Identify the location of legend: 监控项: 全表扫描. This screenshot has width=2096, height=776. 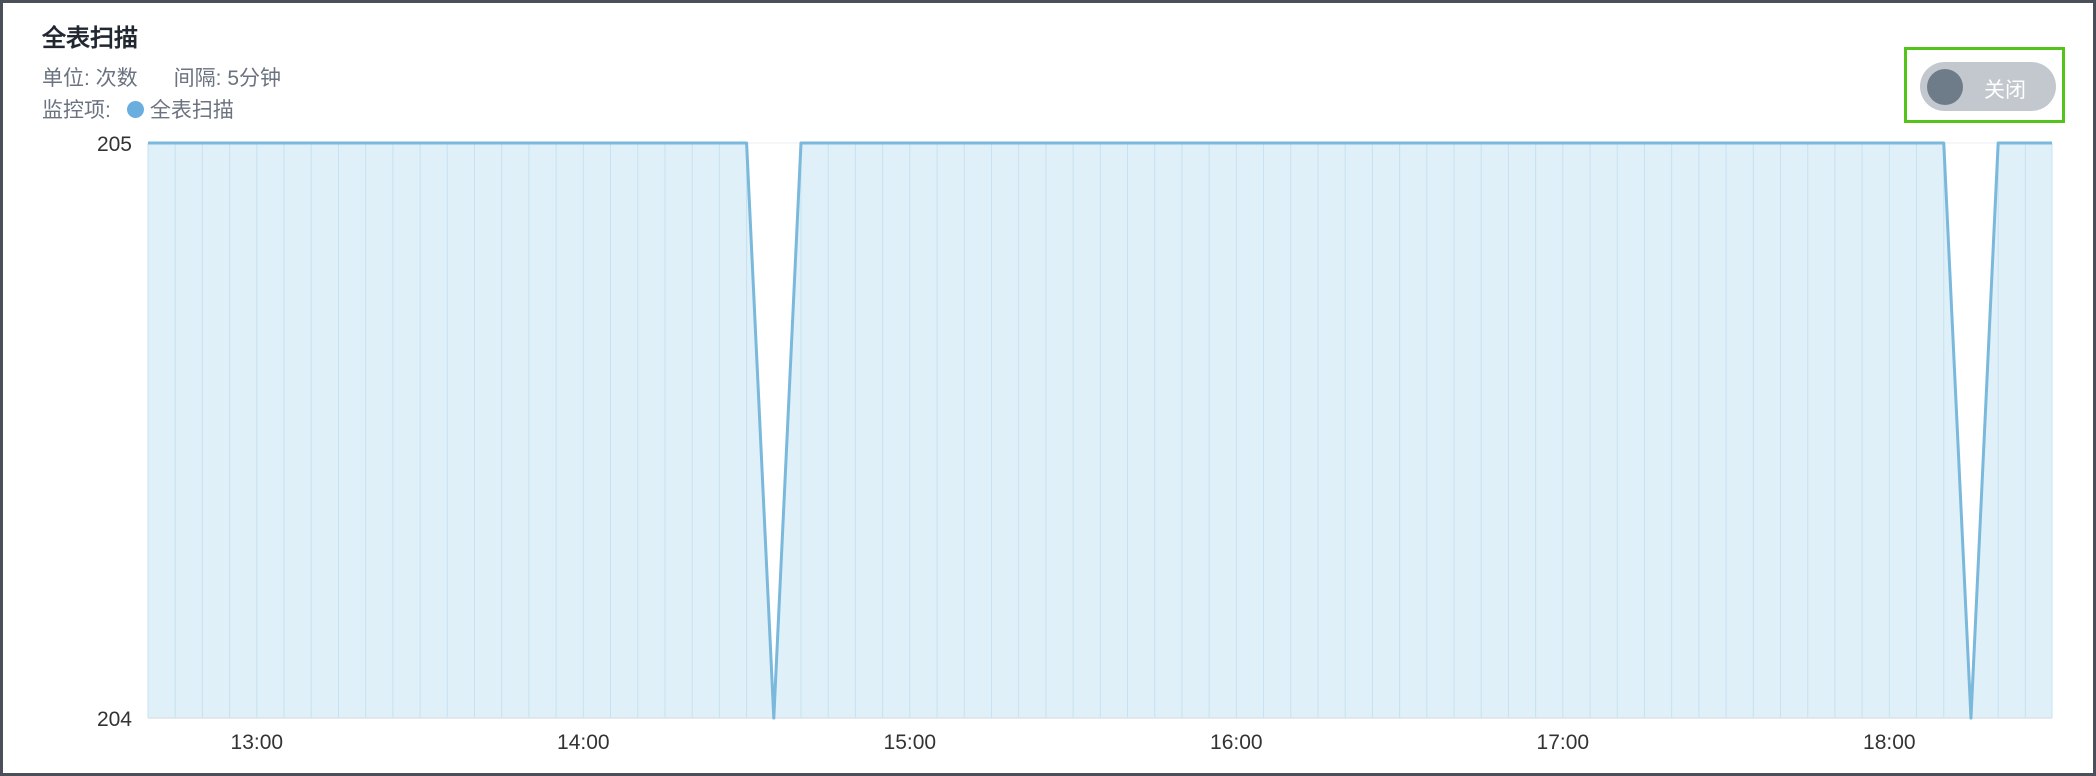
(138, 109).